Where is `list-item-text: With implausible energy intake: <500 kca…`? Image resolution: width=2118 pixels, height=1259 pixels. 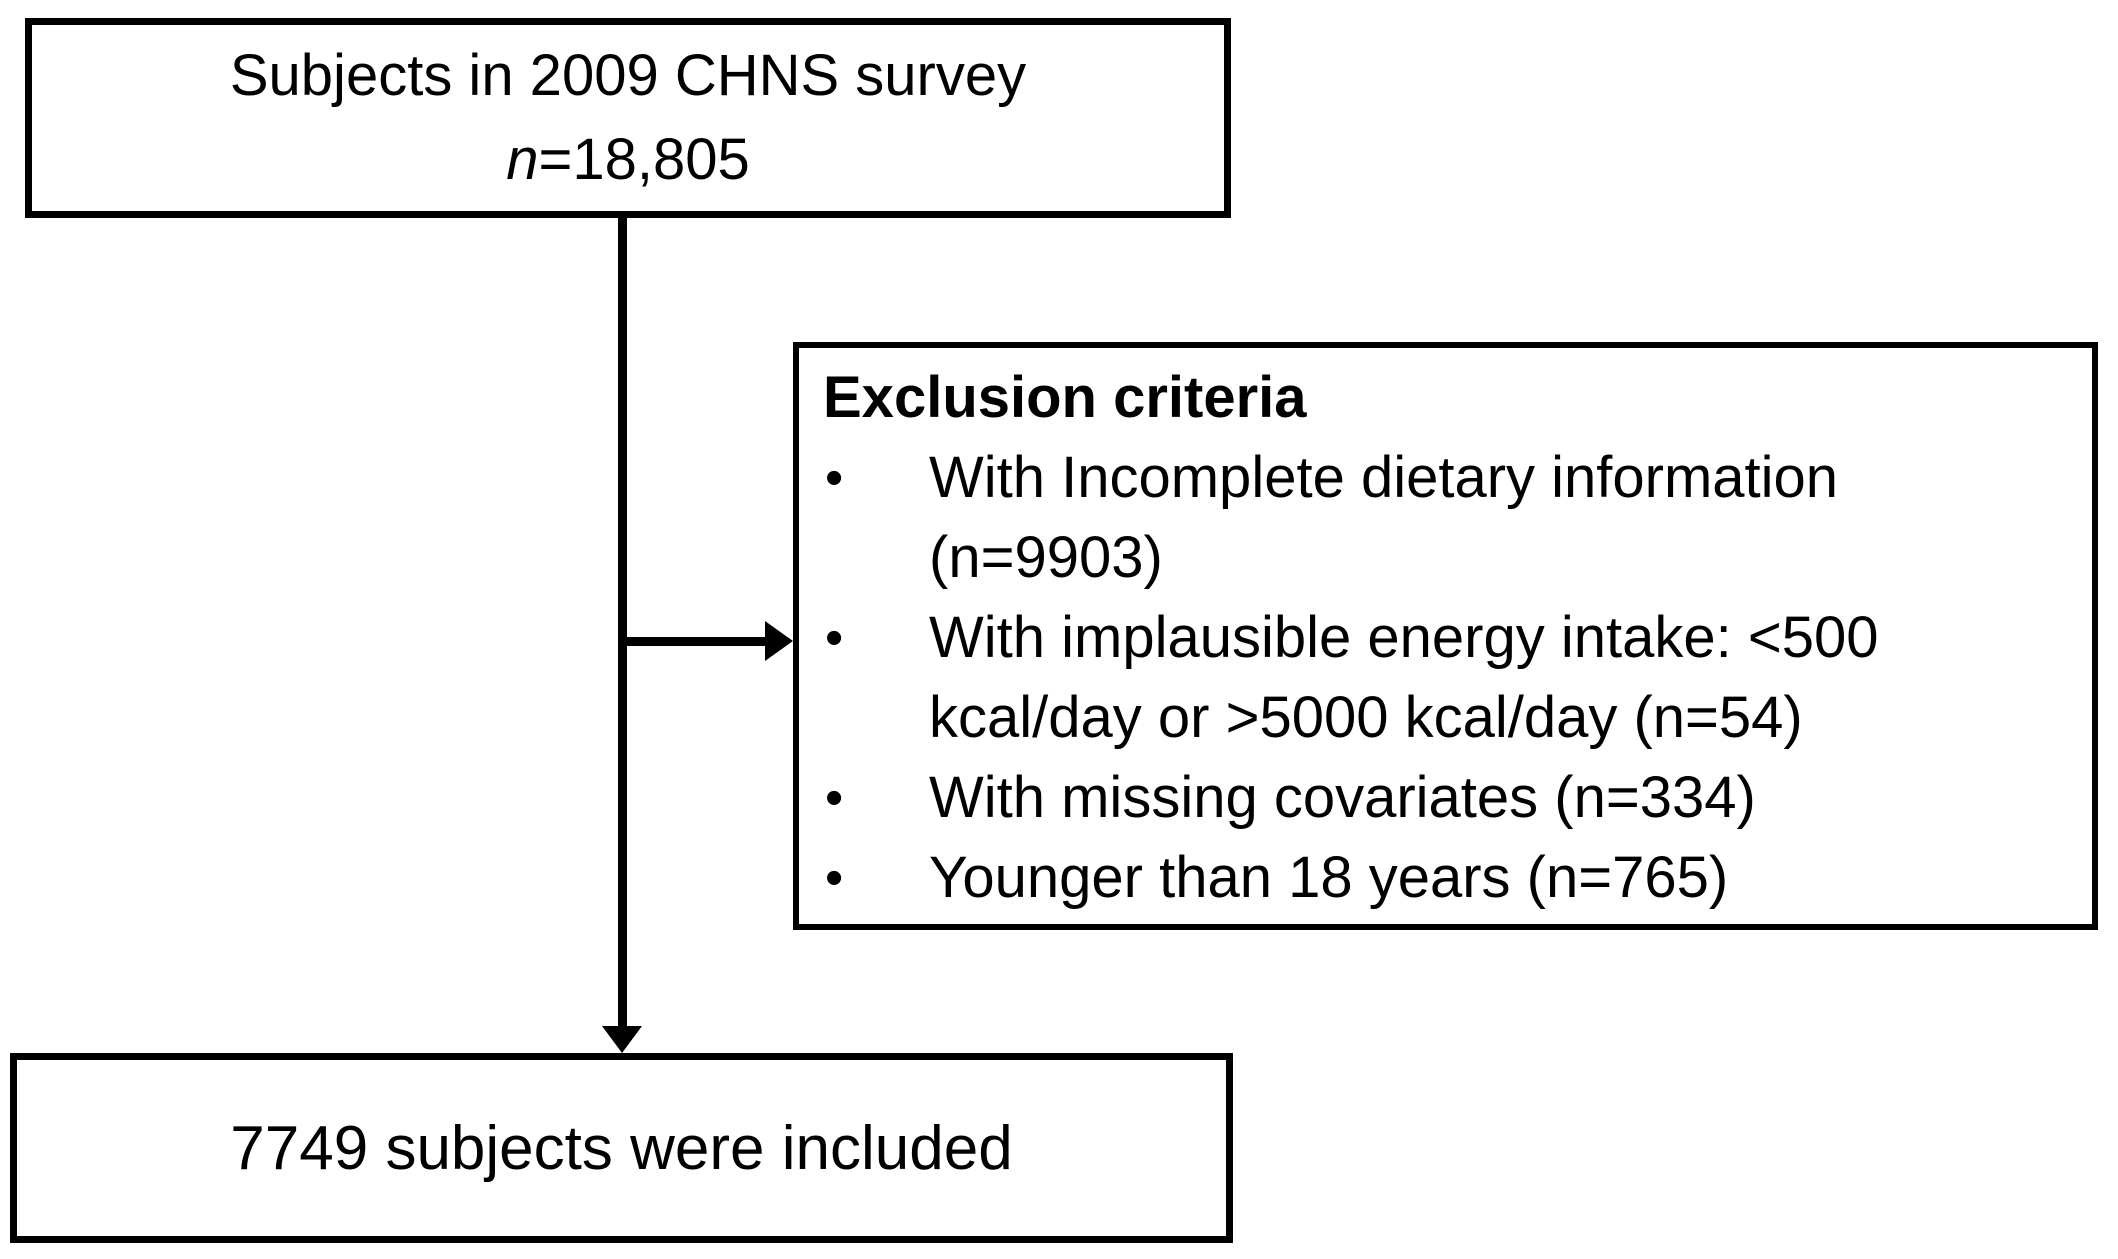
list-item-text: With implausible energy intake: <500 kca… is located at coordinates (1404, 677).